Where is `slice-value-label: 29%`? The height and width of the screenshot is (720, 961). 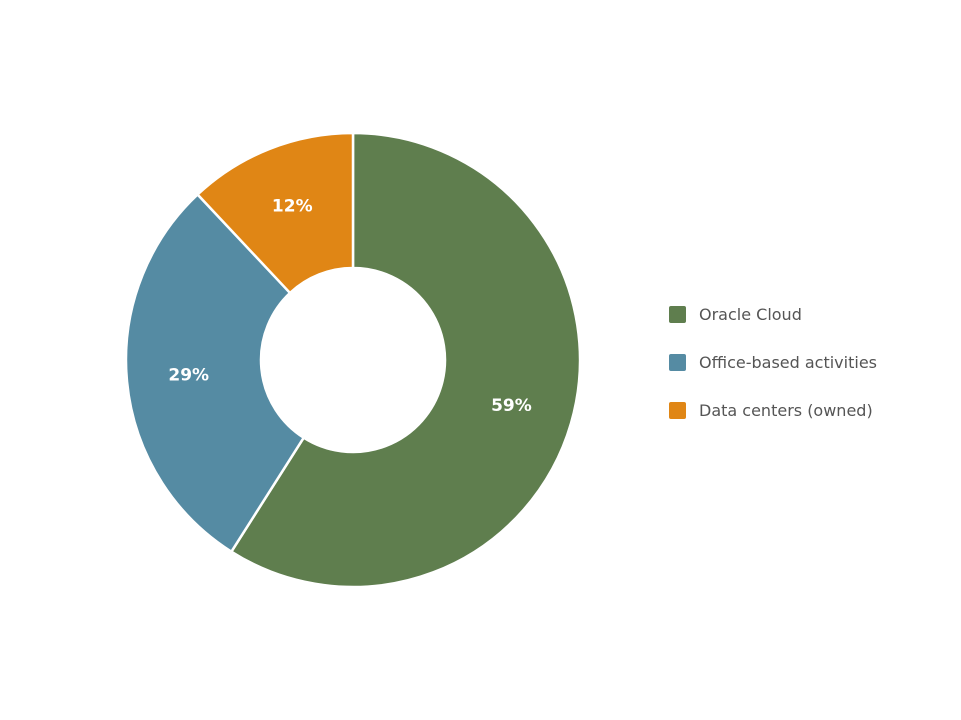 slice-value-label: 29% is located at coordinates (188, 376).